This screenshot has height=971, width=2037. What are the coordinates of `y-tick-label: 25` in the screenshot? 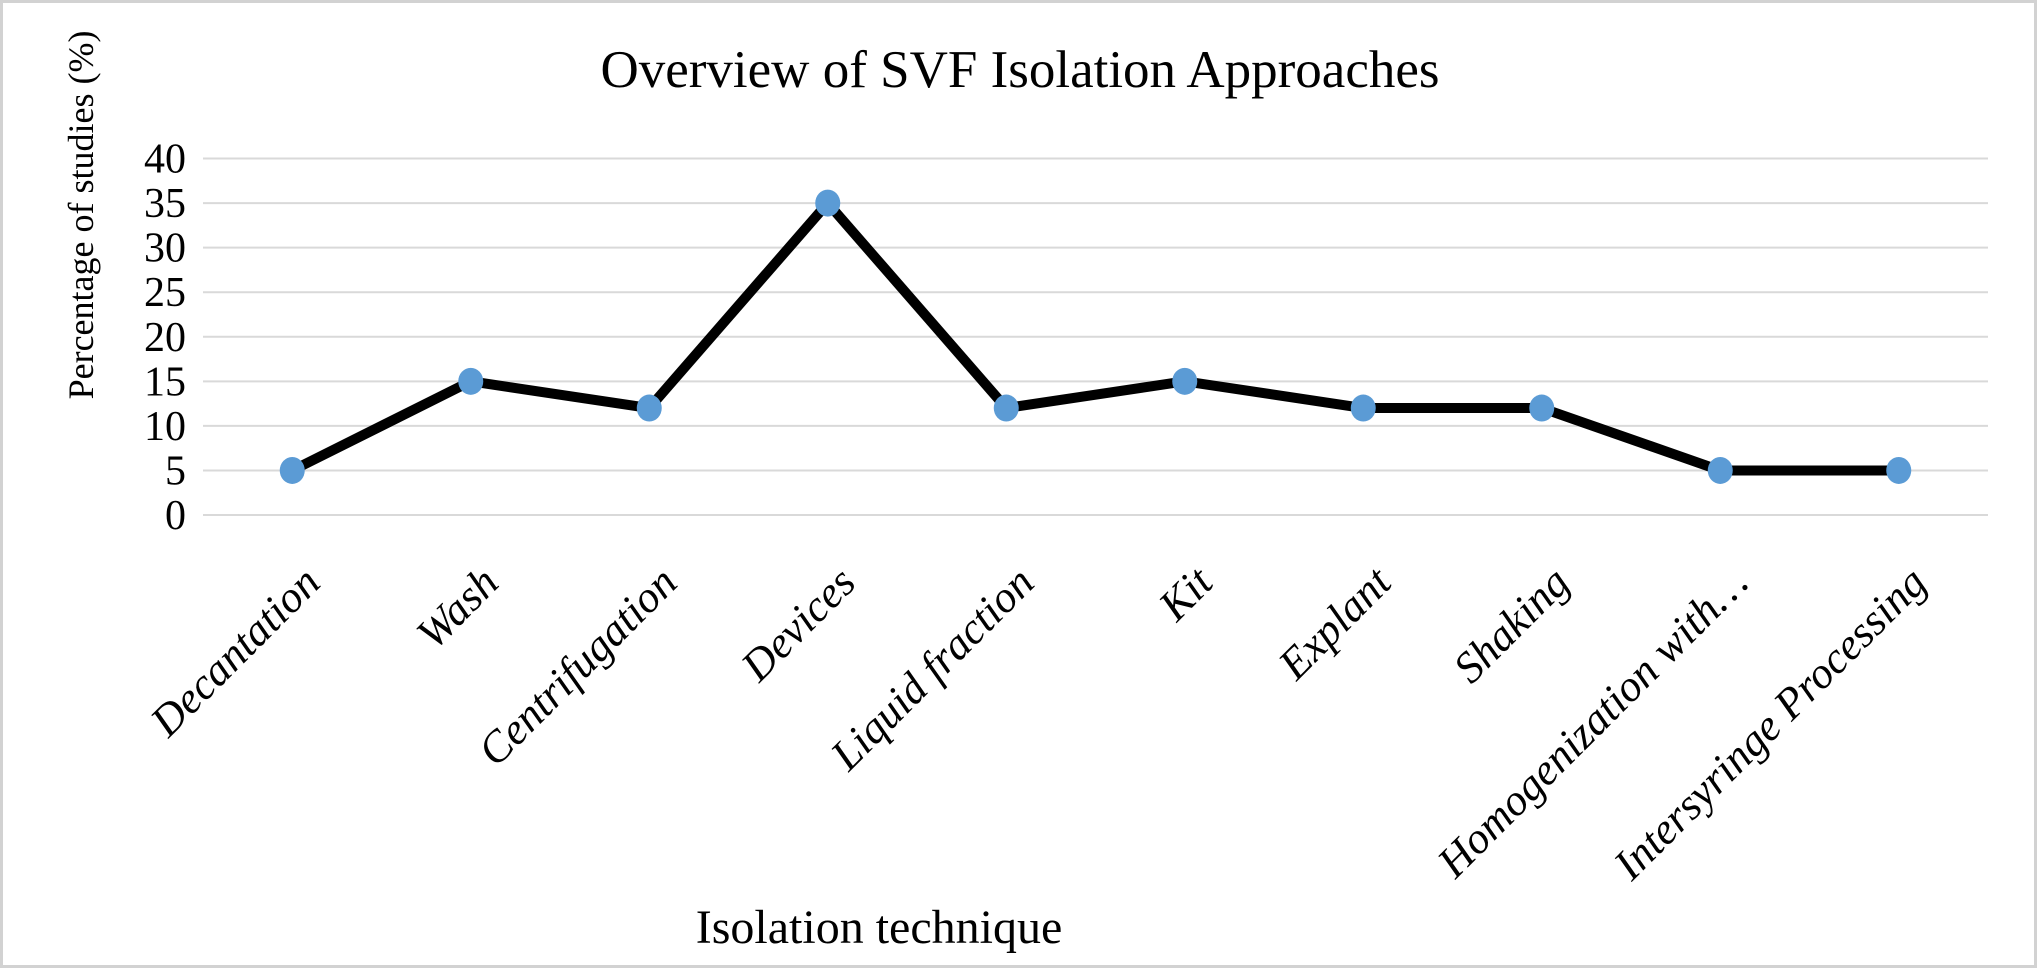 It's located at (165, 293).